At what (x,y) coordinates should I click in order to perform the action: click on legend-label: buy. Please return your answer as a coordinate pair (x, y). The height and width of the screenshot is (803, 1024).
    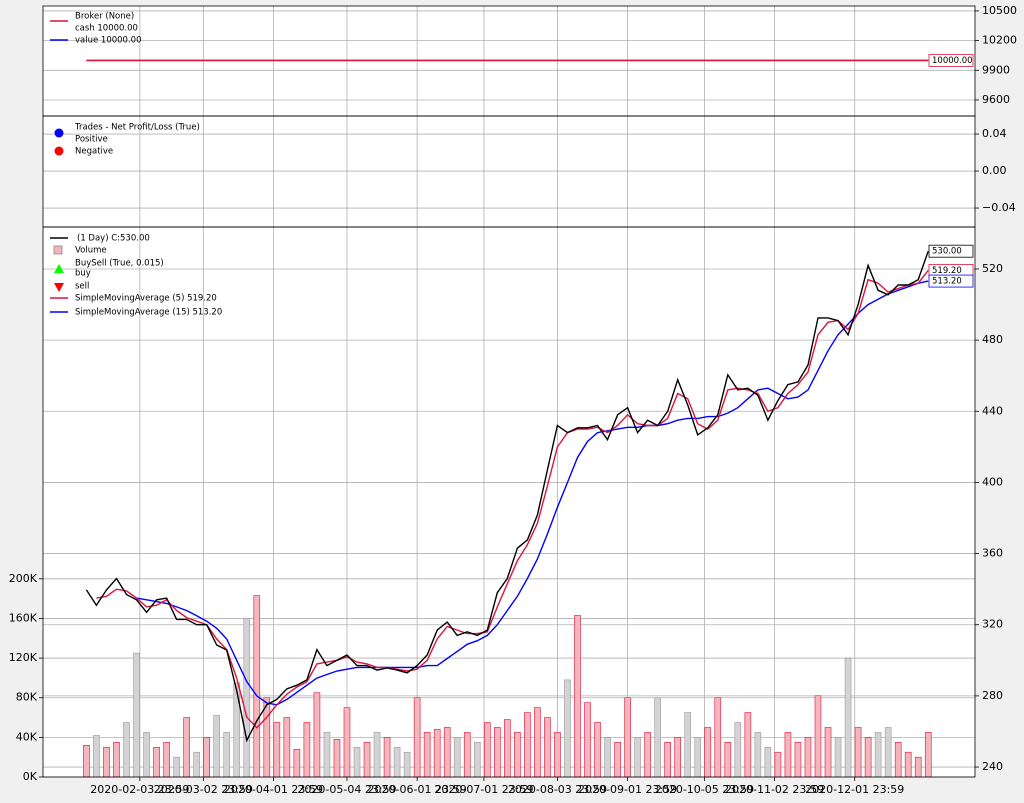
    Looking at the image, I should click on (83, 274).